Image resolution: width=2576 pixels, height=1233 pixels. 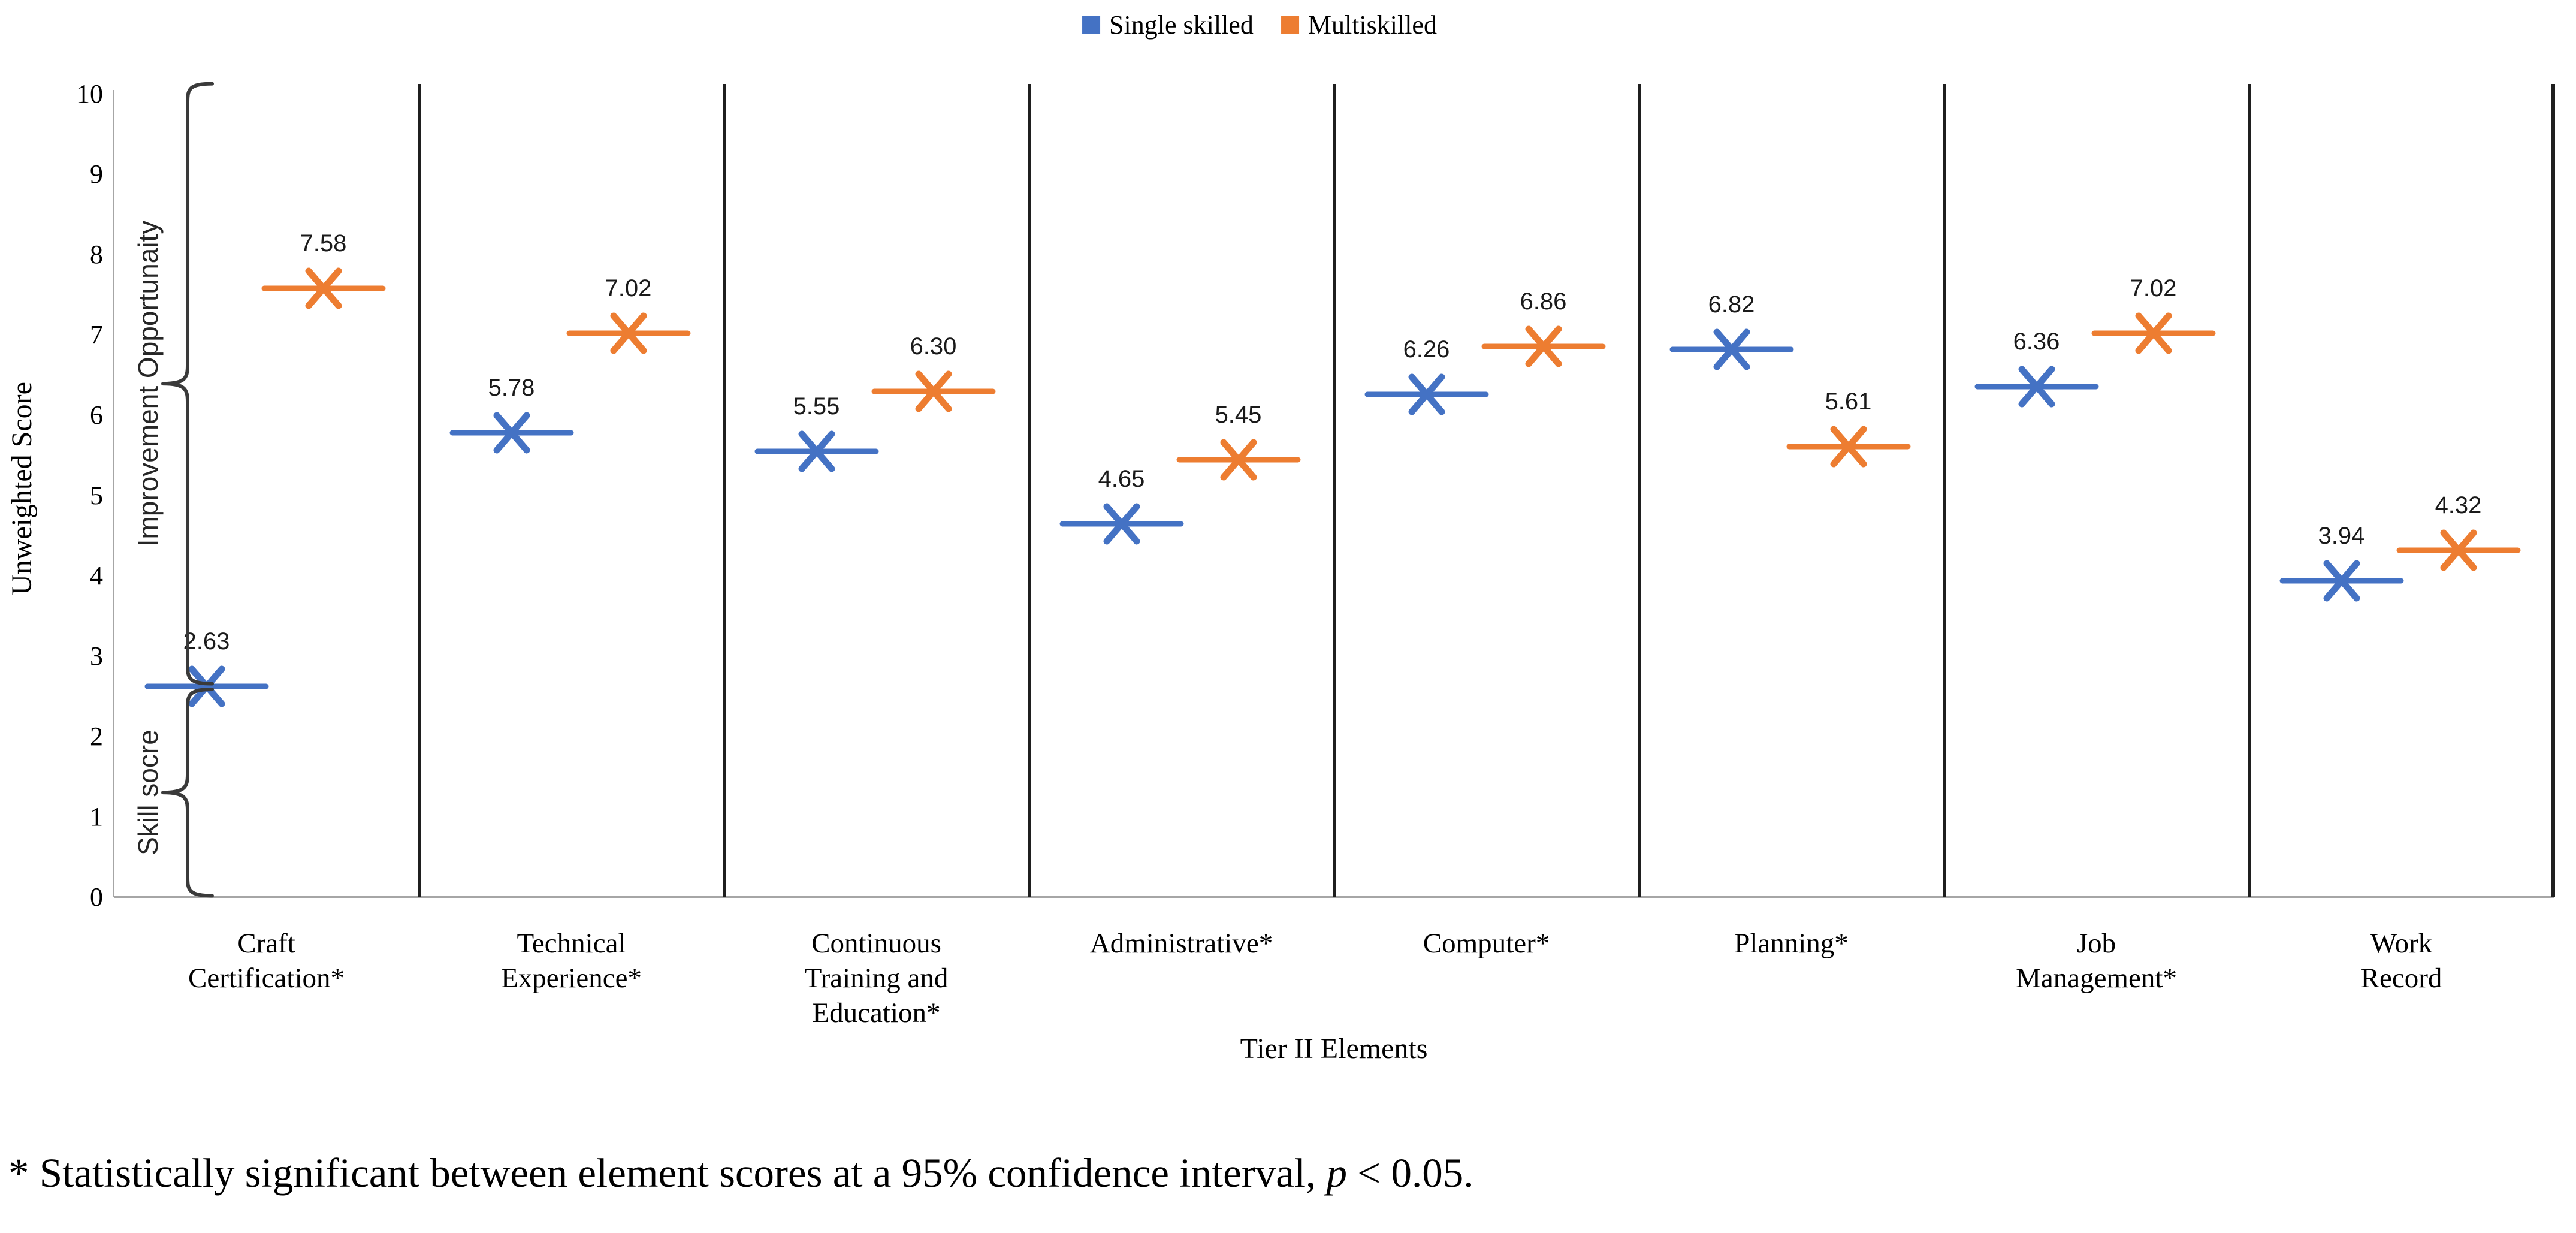 I want to click on marker-single-skilled-3-icon, so click(x=816, y=451).